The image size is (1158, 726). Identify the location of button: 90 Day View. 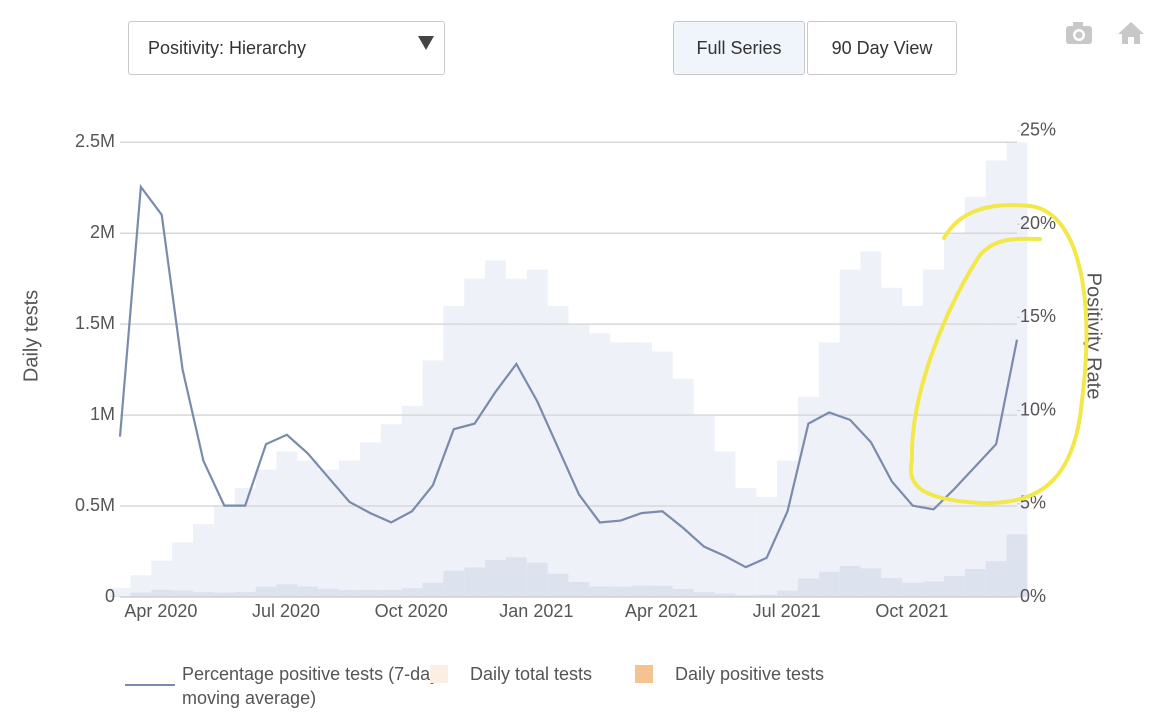
(882, 48).